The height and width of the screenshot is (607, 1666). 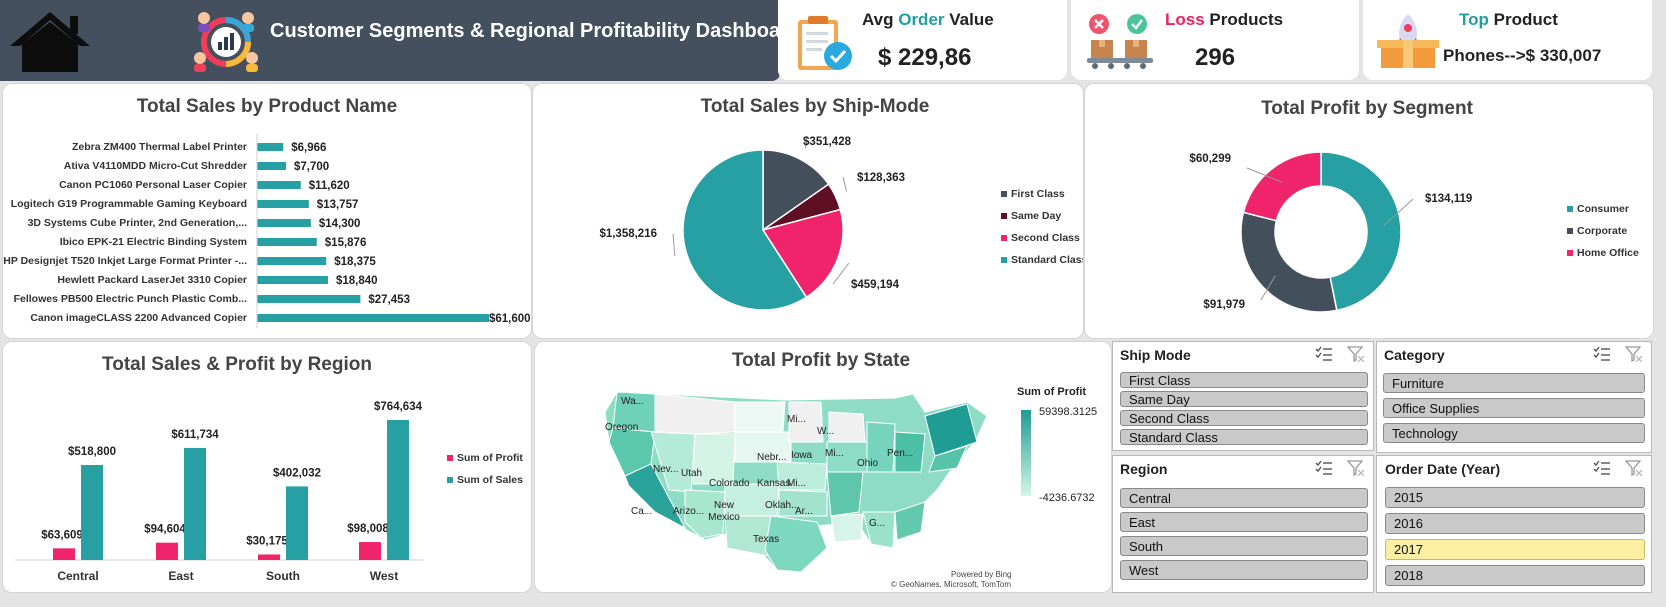 I want to click on slicer-item-office-supplies: Office Supplies, so click(x=1514, y=408).